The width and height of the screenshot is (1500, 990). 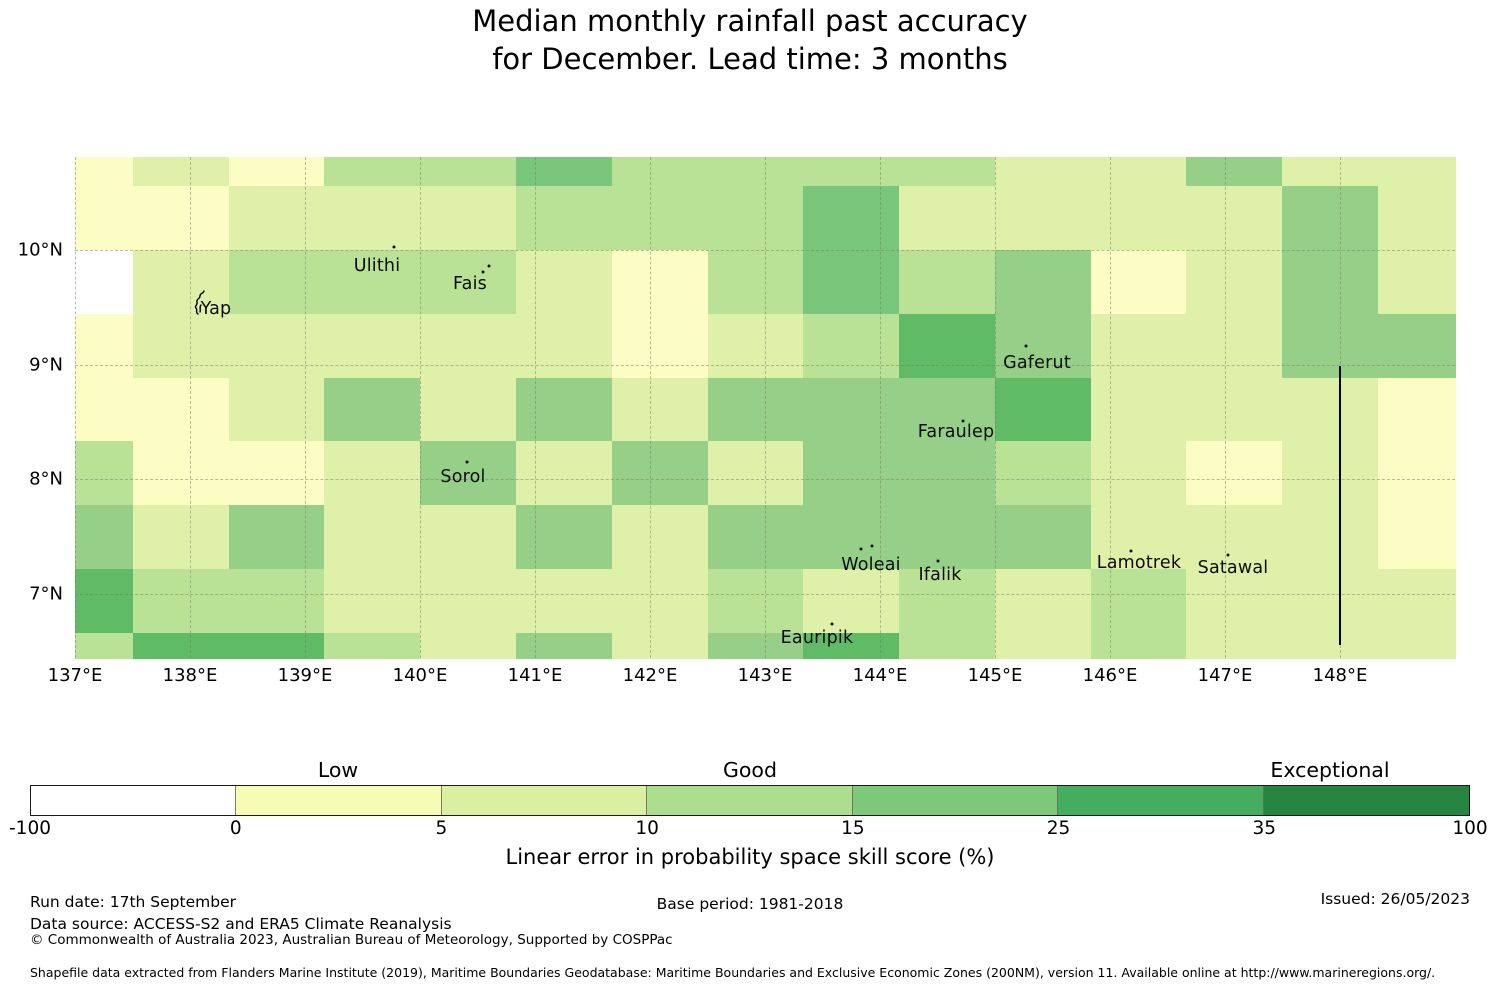 I want to click on colorbar-tick-label: 25, so click(x=1058, y=828).